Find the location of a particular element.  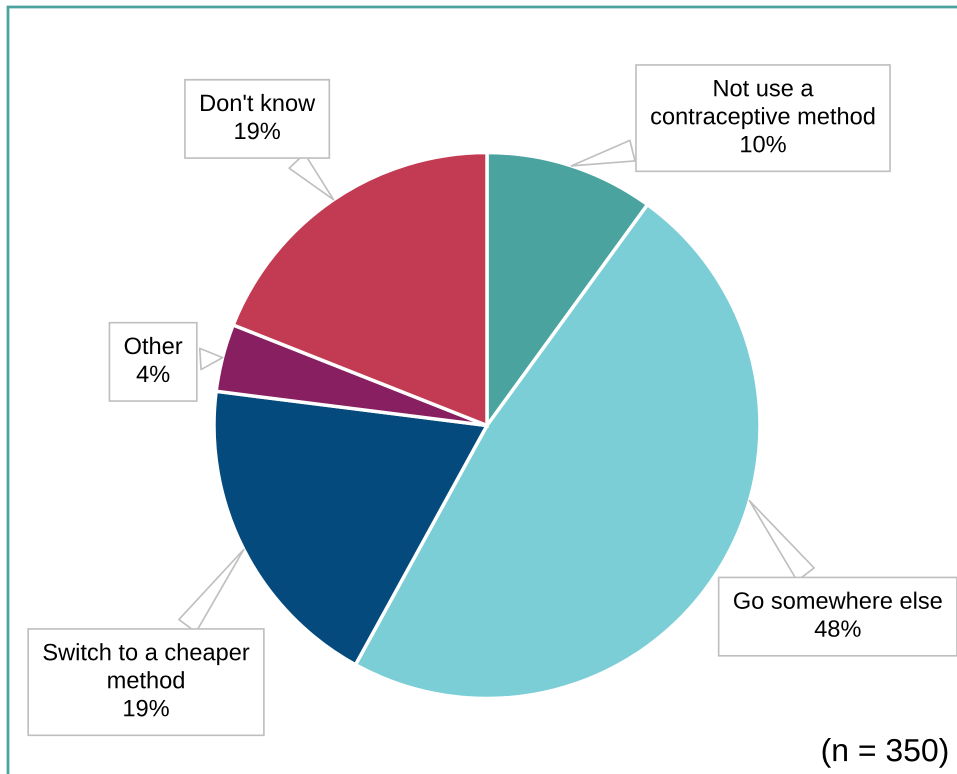

text: (n = 350) is located at coordinates (885, 753).